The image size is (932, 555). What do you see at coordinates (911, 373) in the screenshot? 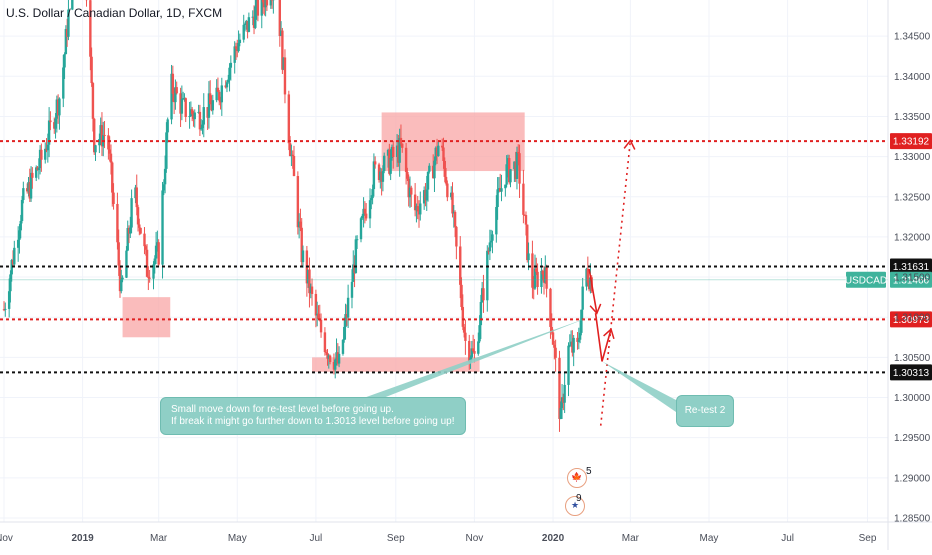
I see `level-price-label: 1.30313` at bounding box center [911, 373].